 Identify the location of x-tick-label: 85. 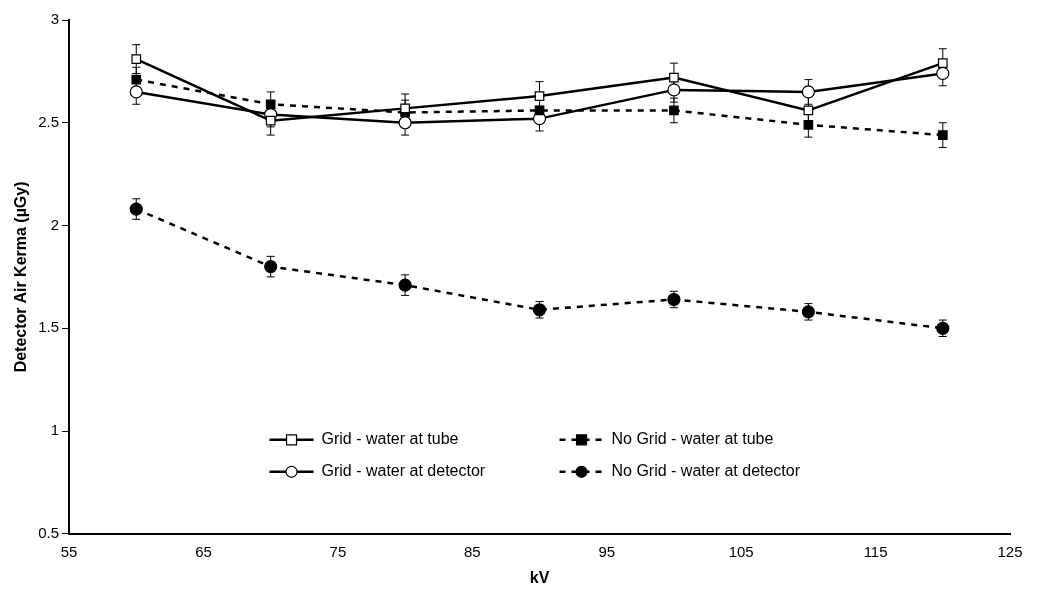
(472, 551).